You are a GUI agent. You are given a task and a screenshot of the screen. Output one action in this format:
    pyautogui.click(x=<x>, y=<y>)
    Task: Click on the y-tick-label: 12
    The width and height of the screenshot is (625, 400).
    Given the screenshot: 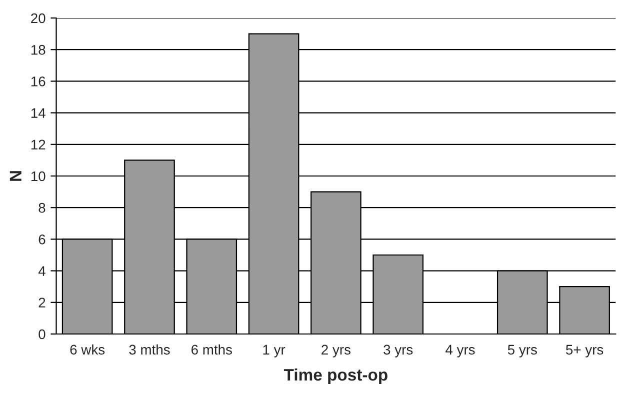 What is the action you would take?
    pyautogui.click(x=38, y=145)
    